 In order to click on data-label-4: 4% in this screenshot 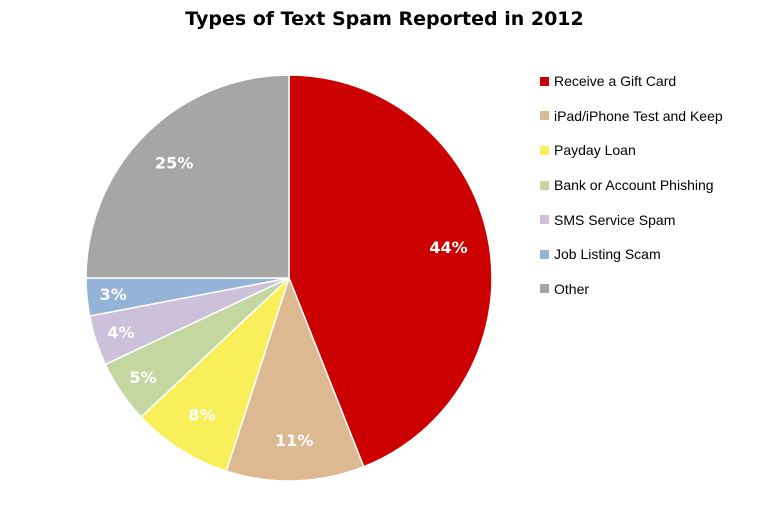, I will do `click(120, 332)`.